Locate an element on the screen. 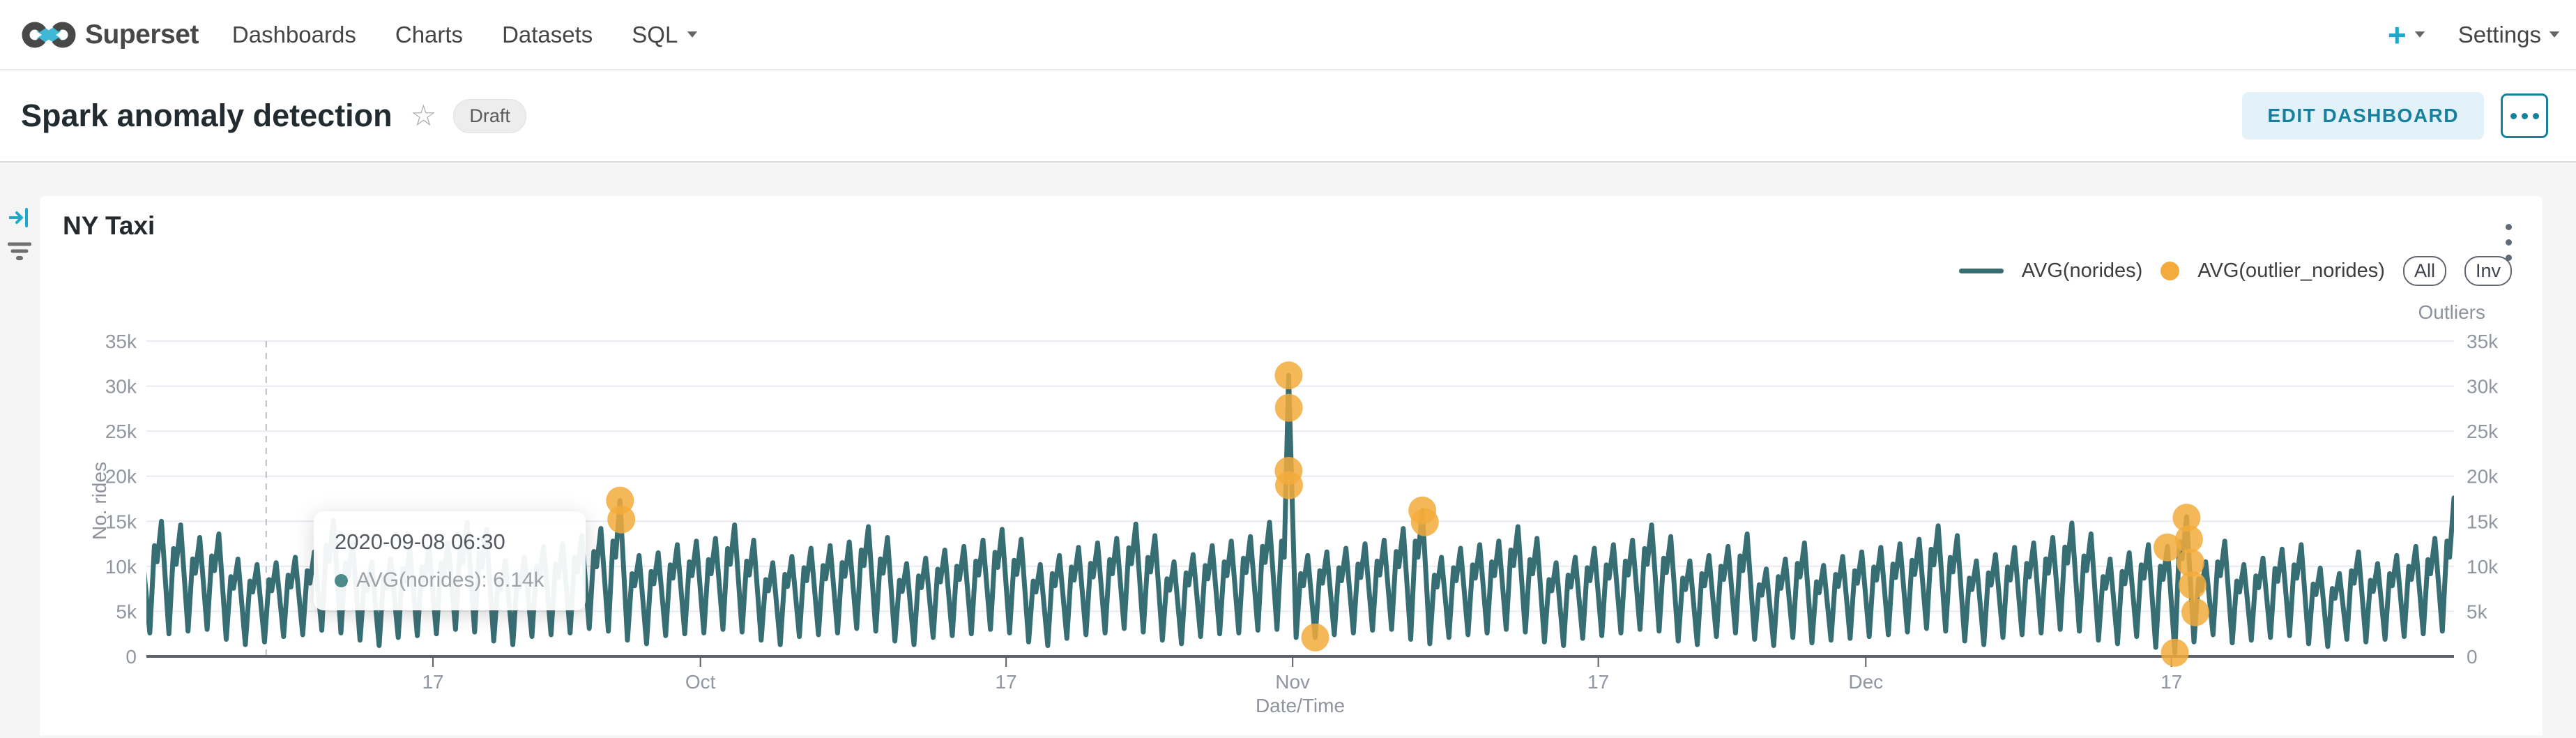 This screenshot has width=2576, height=738. edit-dashboard-button: EDIT DASHBOARD is located at coordinates (2363, 116).